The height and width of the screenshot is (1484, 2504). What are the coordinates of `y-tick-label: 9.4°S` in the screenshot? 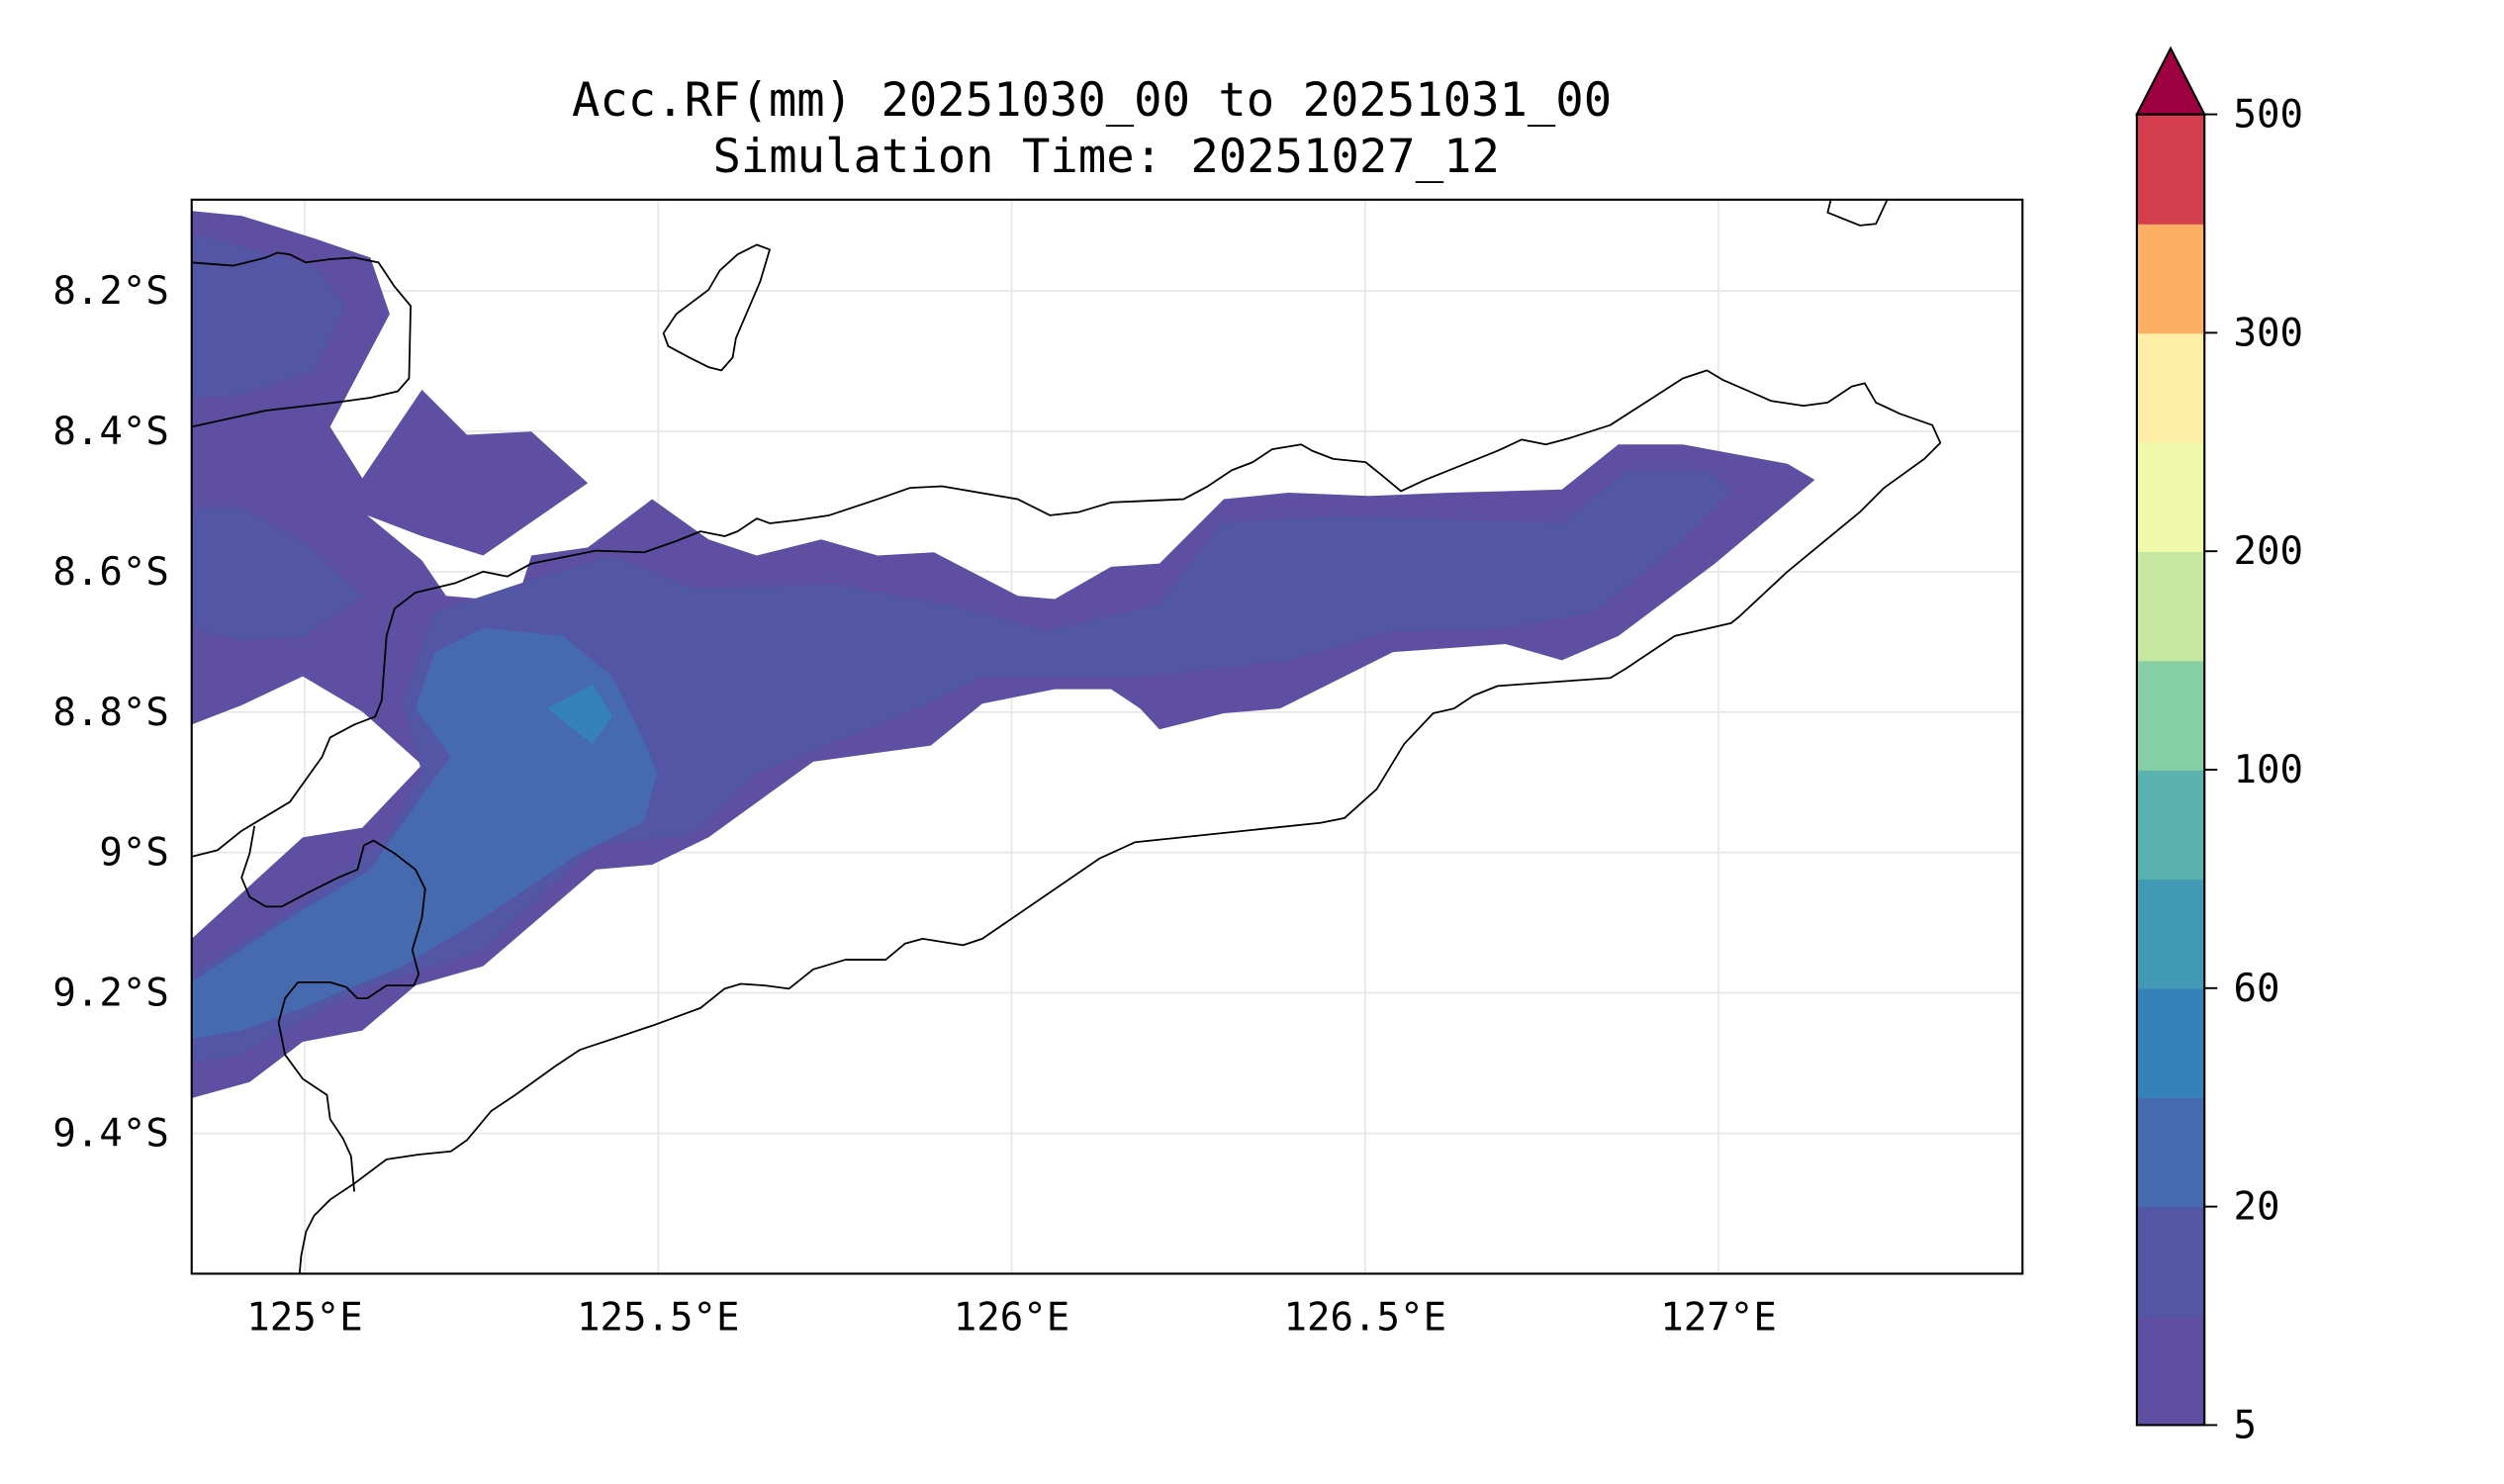 It's located at (110, 1134).